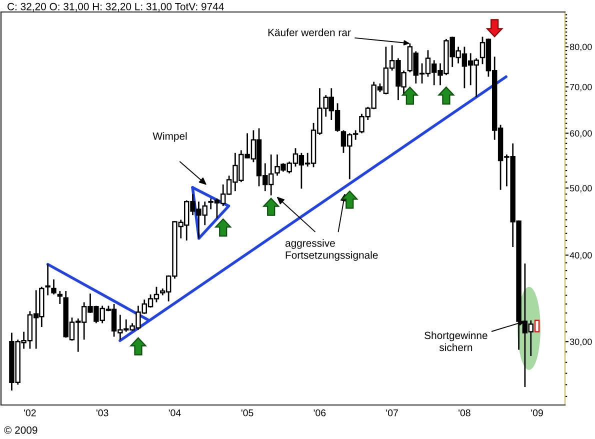 The image size is (595, 439). I want to click on y-tick-label: 30,00, so click(581, 342).